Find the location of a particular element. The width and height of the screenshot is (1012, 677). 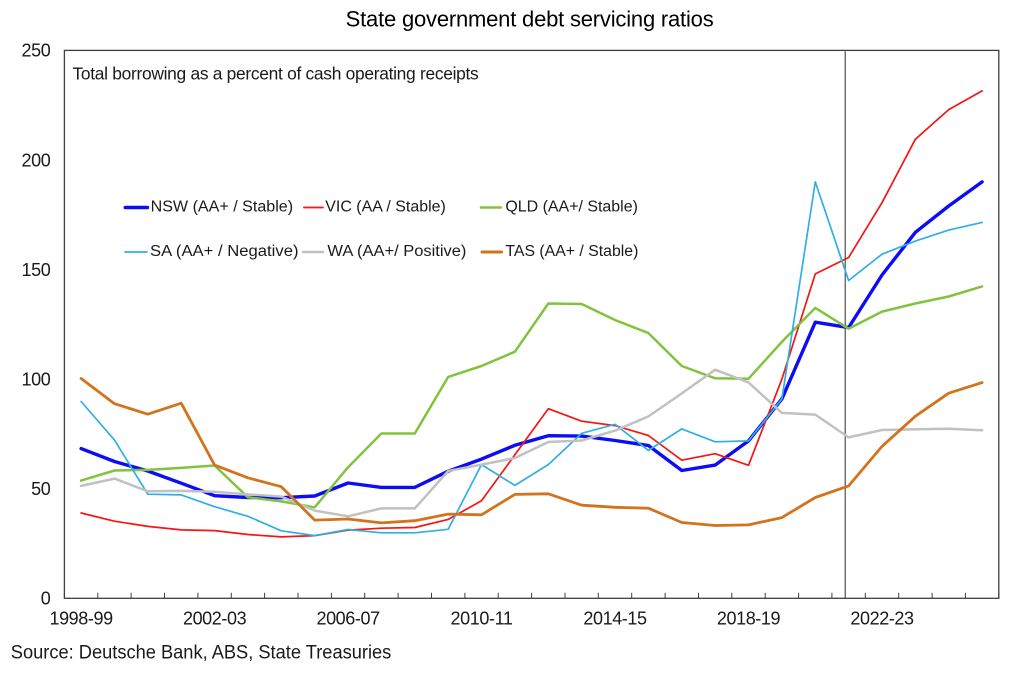

svg-text: 200 is located at coordinates (36, 160).